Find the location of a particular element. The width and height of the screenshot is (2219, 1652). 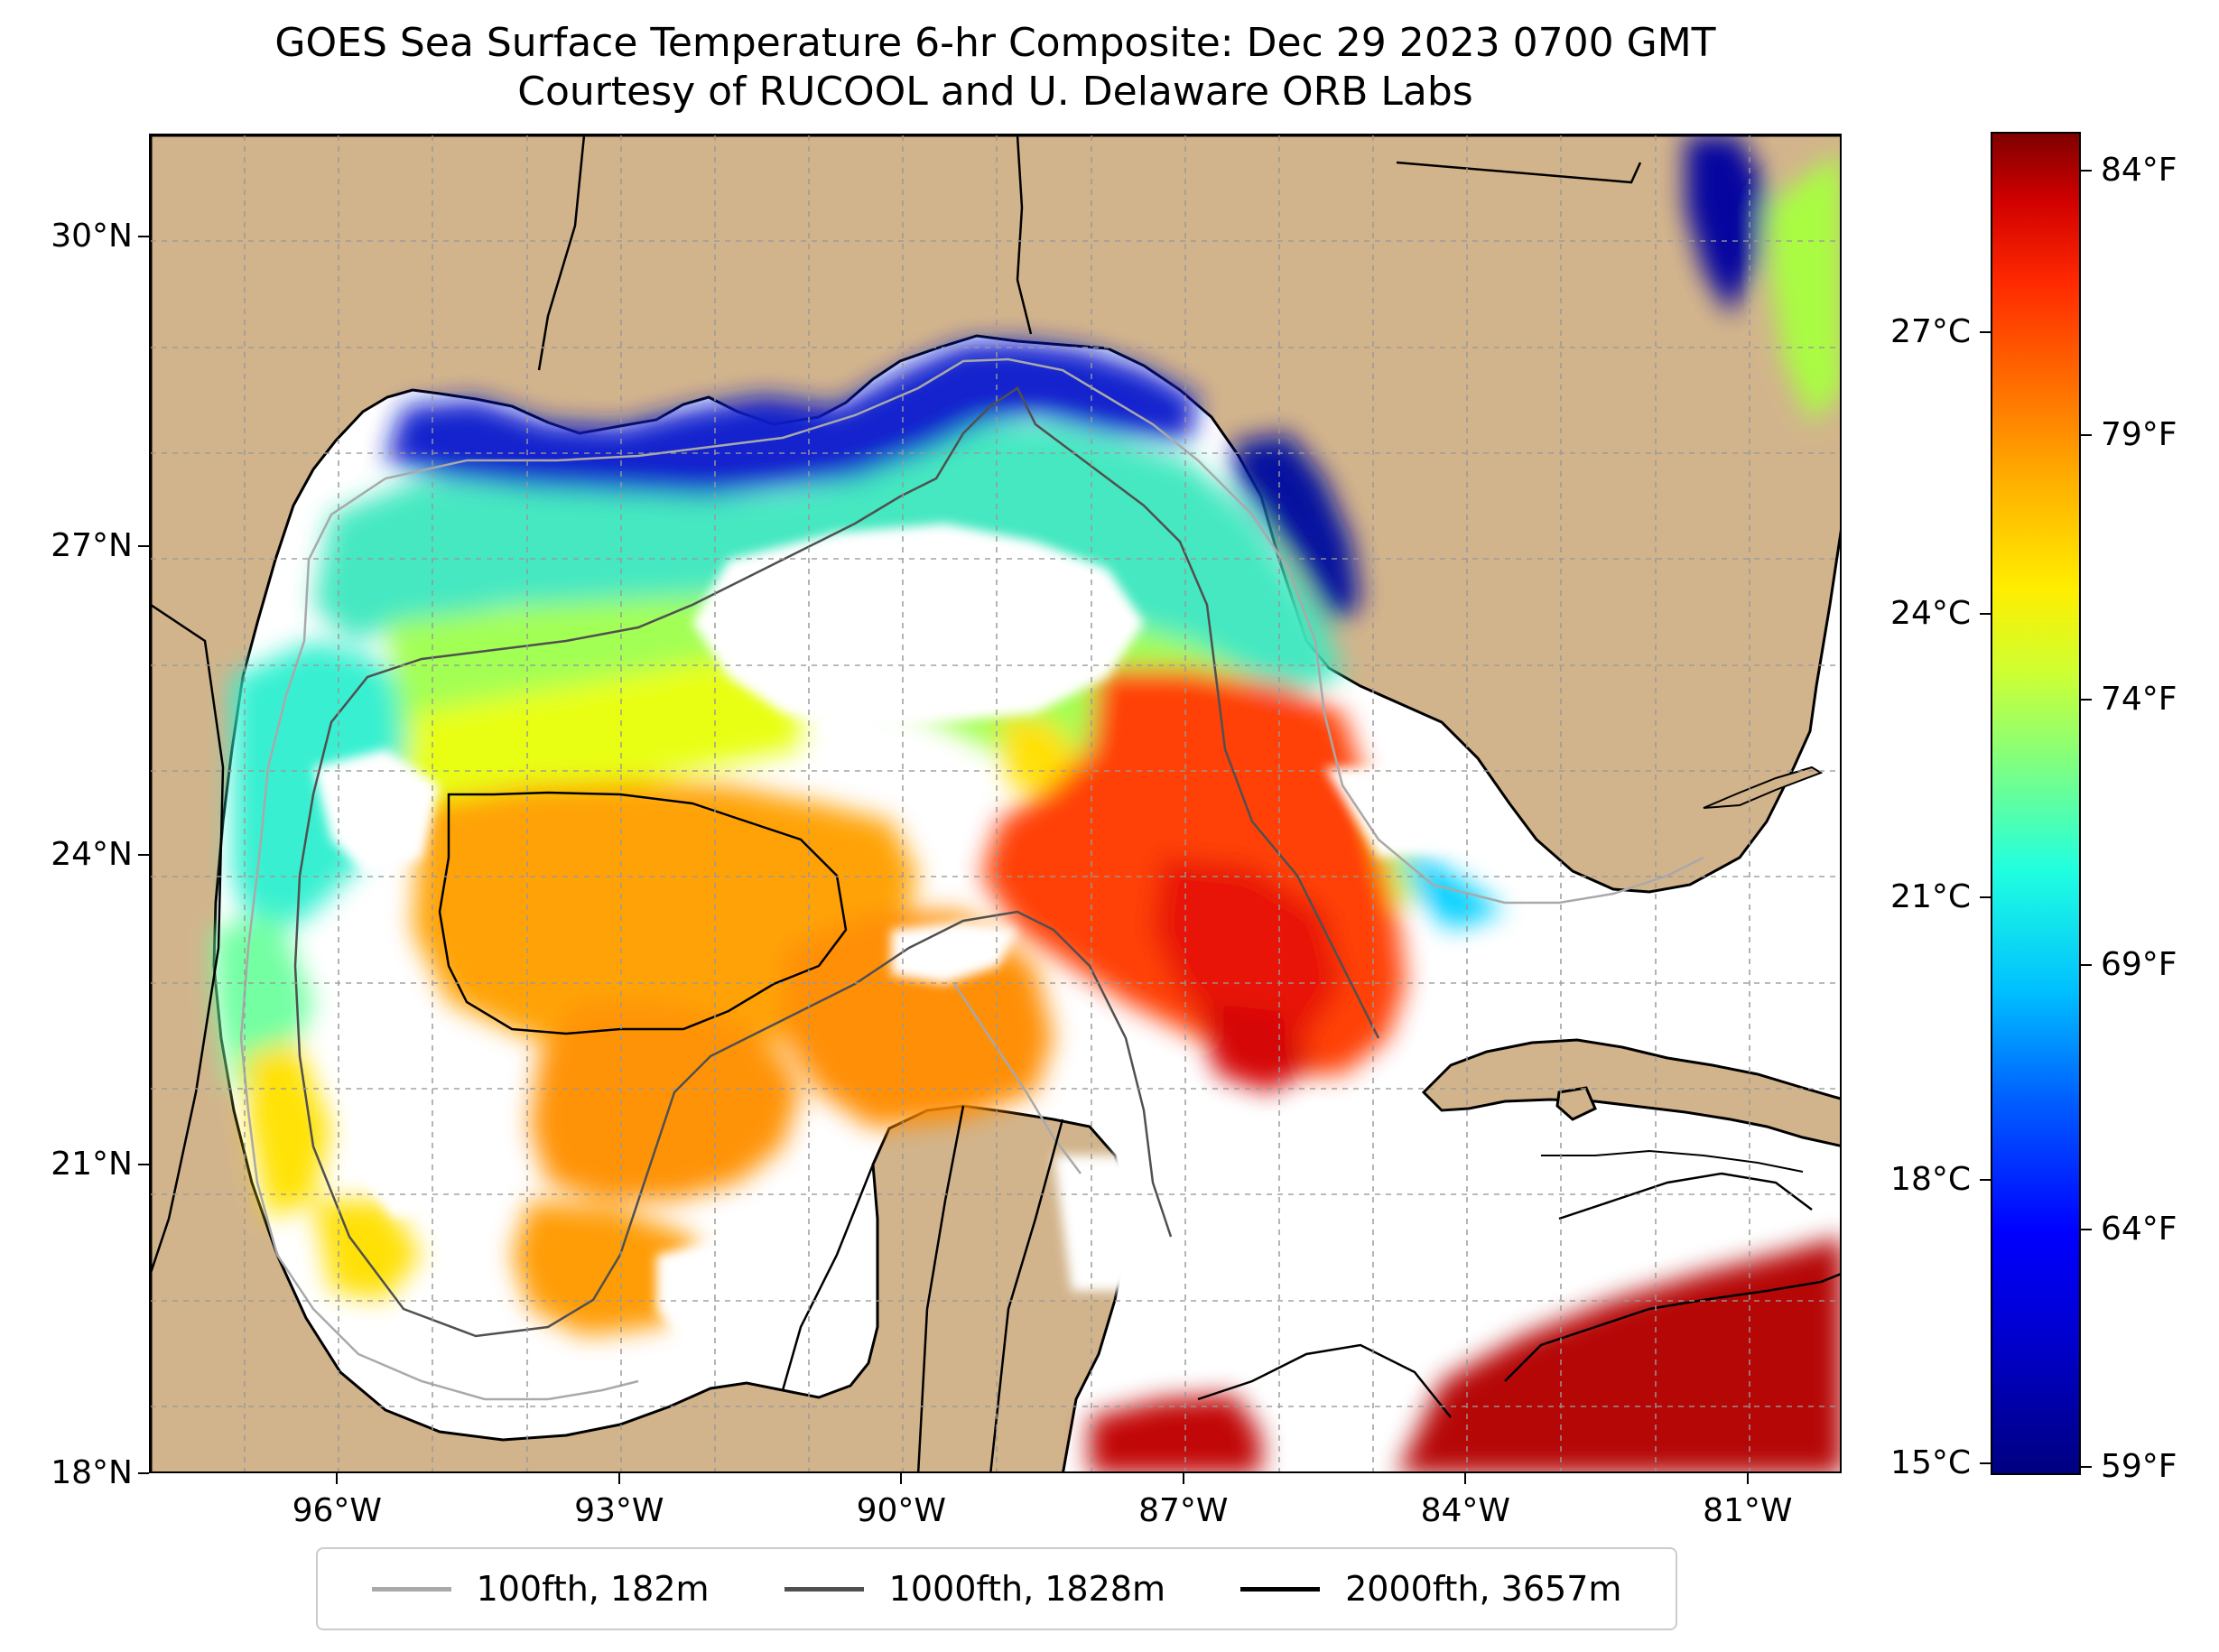

lat-tick-label: 27°N is located at coordinates (92, 545).